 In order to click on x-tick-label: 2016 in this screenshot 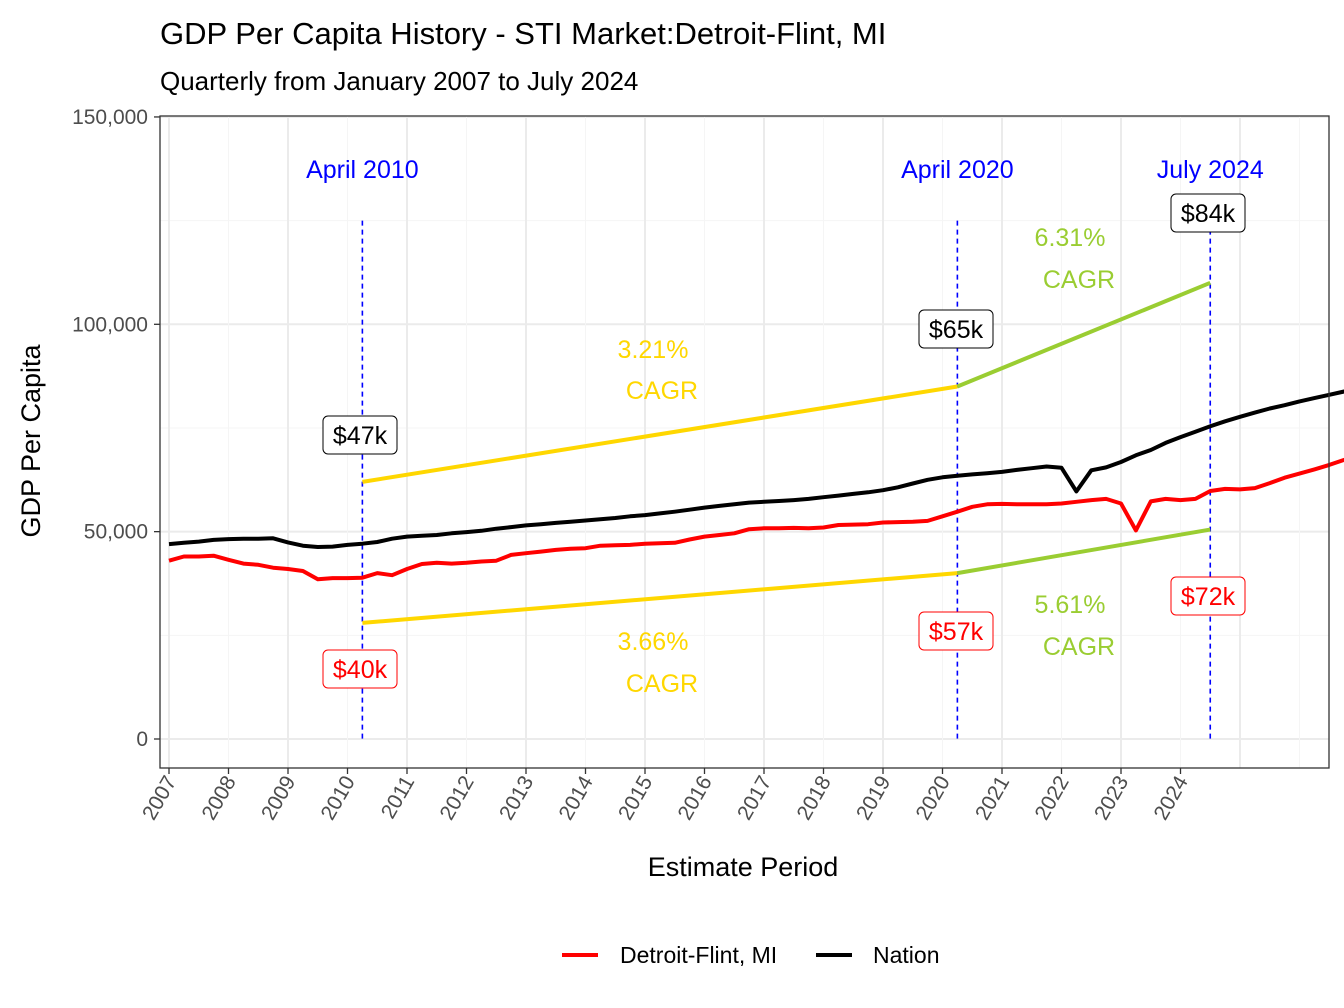, I will do `click(695, 798)`.